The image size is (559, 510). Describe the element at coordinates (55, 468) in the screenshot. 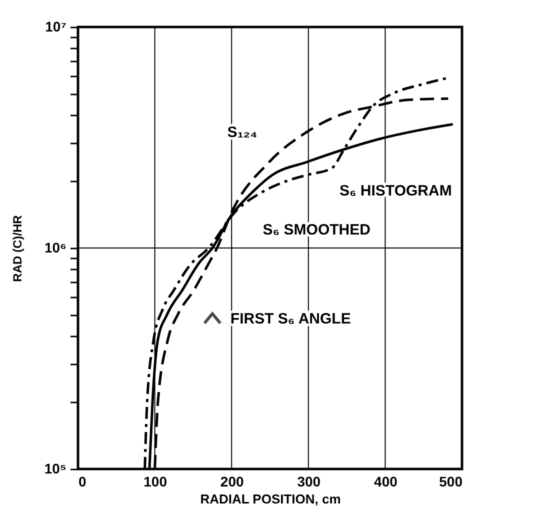

I see `y-tick-label: 10⁵` at that location.